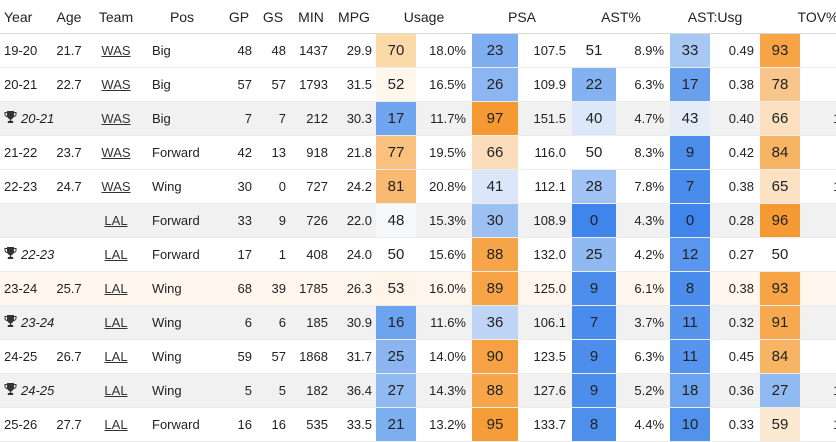 Image resolution: width=836 pixels, height=442 pixels. What do you see at coordinates (780, 186) in the screenshot?
I see `tov-pct-rank-cell: 65` at bounding box center [780, 186].